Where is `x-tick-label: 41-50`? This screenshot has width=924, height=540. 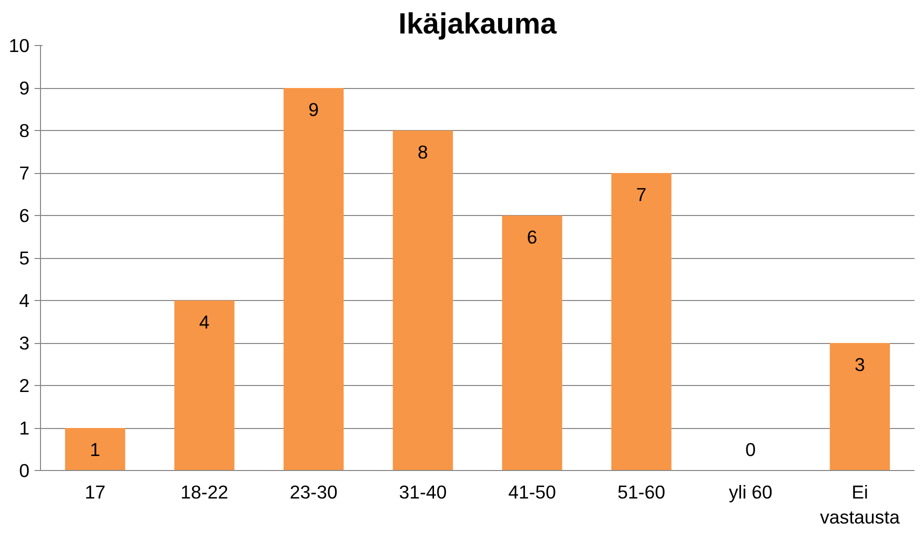
x-tick-label: 41-50 is located at coordinates (532, 492).